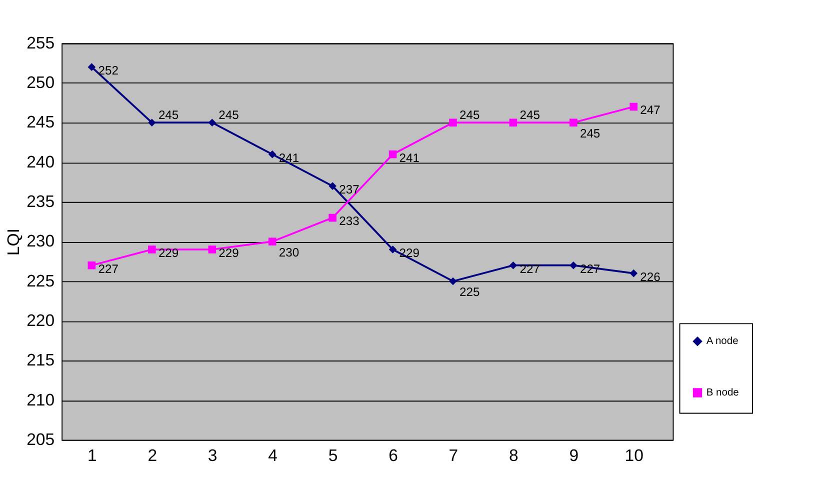 The image size is (837, 497). What do you see at coordinates (40, 400) in the screenshot?
I see `y-tick-label: 210` at bounding box center [40, 400].